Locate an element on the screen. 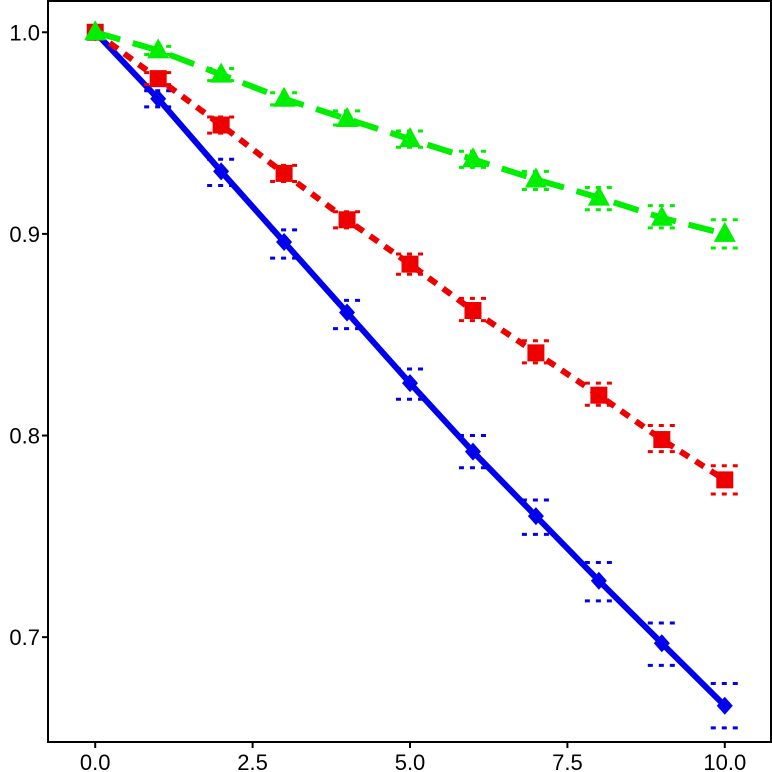 This screenshot has height=772, width=772. x-tick-label-2: 5.0 is located at coordinates (410, 761).